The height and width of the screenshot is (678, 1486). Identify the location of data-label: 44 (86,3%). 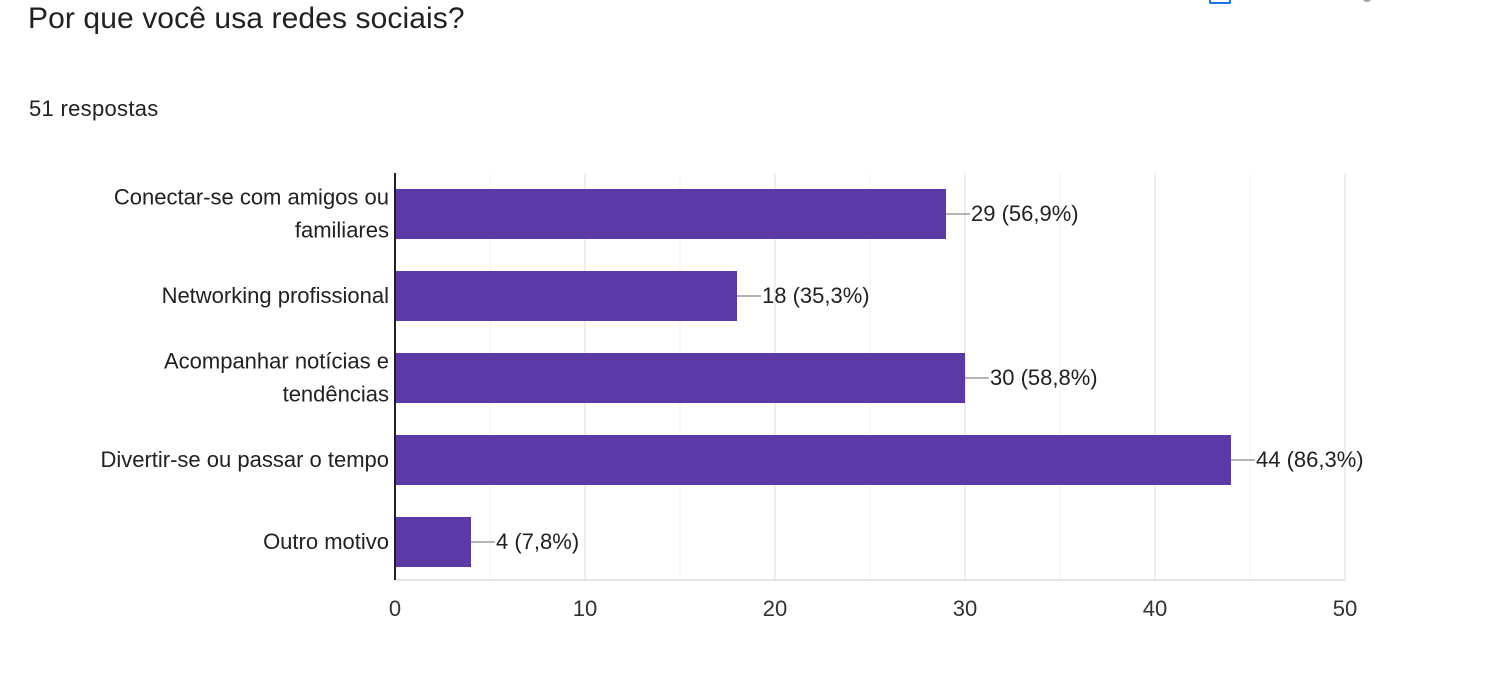
(1310, 459).